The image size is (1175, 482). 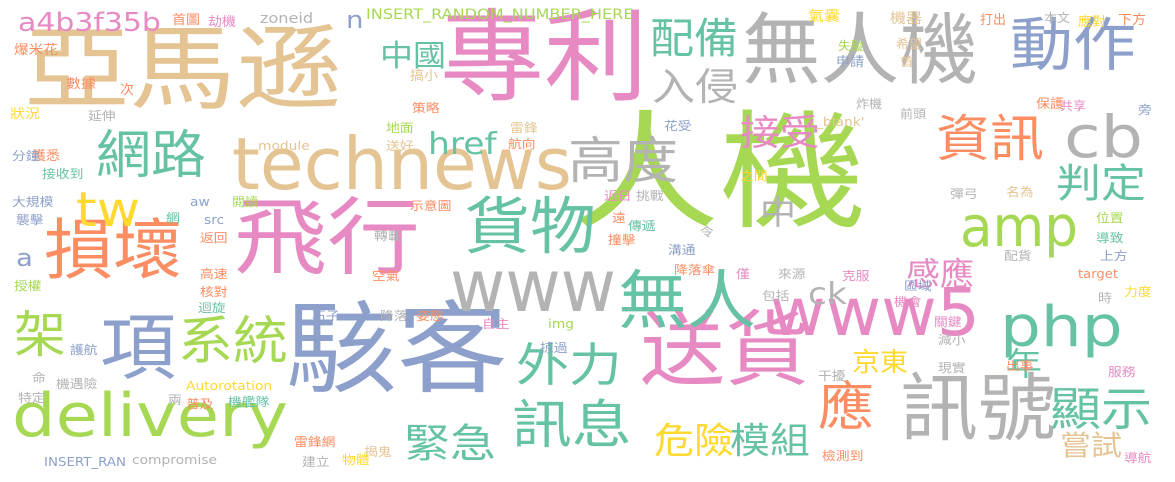 What do you see at coordinates (695, 87) in the screenshot?
I see `cloud-word: 入侵` at bounding box center [695, 87].